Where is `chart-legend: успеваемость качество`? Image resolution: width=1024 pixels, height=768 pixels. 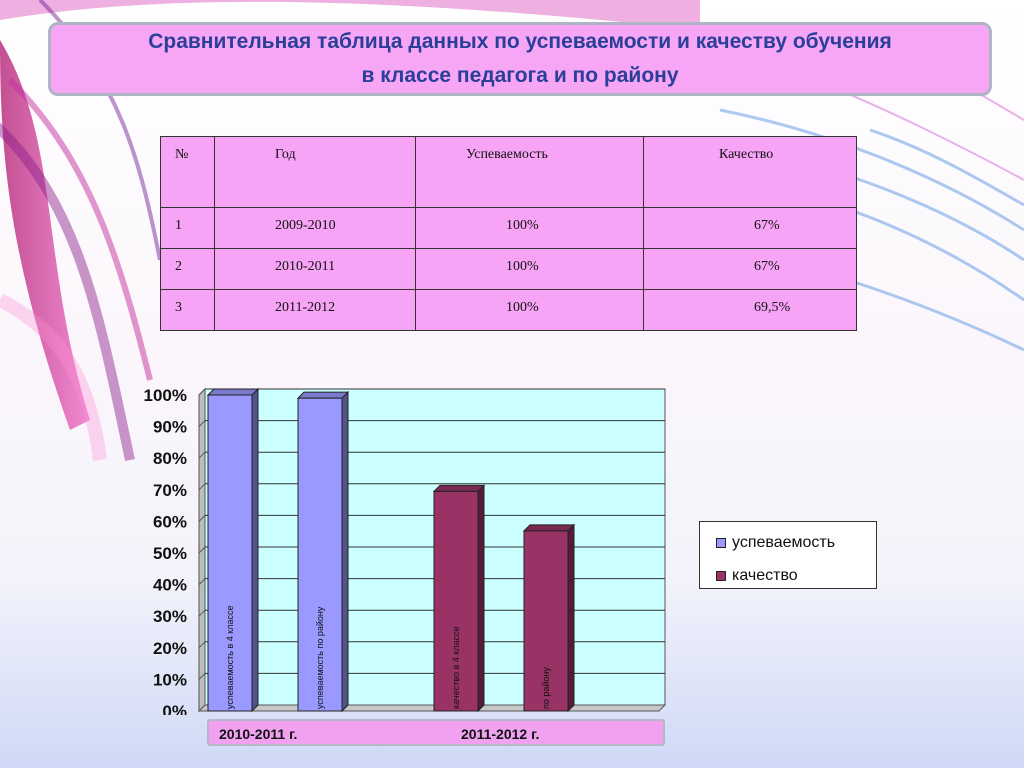 chart-legend: успеваемость качество is located at coordinates (788, 555).